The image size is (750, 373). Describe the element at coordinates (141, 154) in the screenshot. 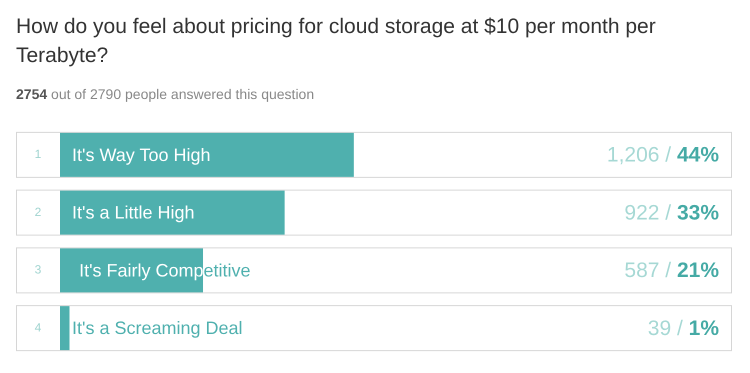

I see `y-tick-label: It's Way Too High` at that location.